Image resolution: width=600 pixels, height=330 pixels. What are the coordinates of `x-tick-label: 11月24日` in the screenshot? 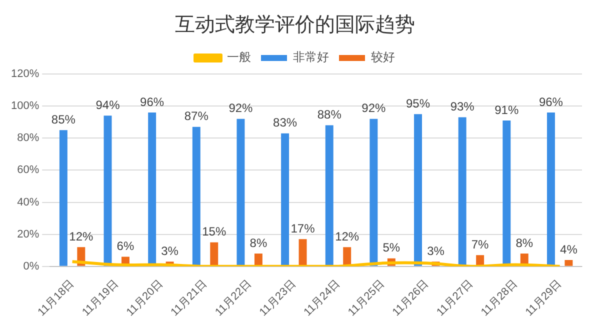 It's located at (322, 298).